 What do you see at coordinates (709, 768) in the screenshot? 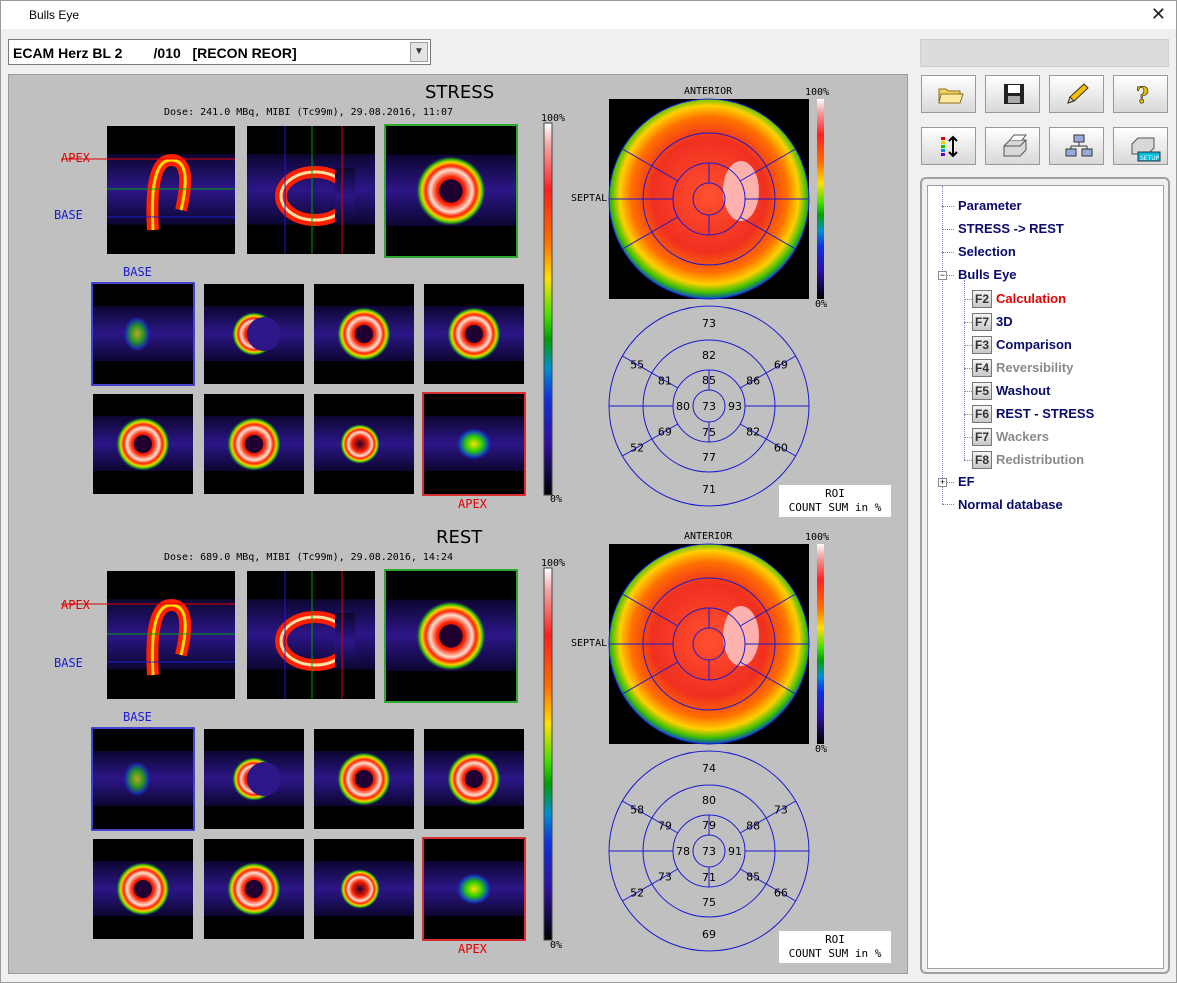
I see `segment-outer-value: 74` at bounding box center [709, 768].